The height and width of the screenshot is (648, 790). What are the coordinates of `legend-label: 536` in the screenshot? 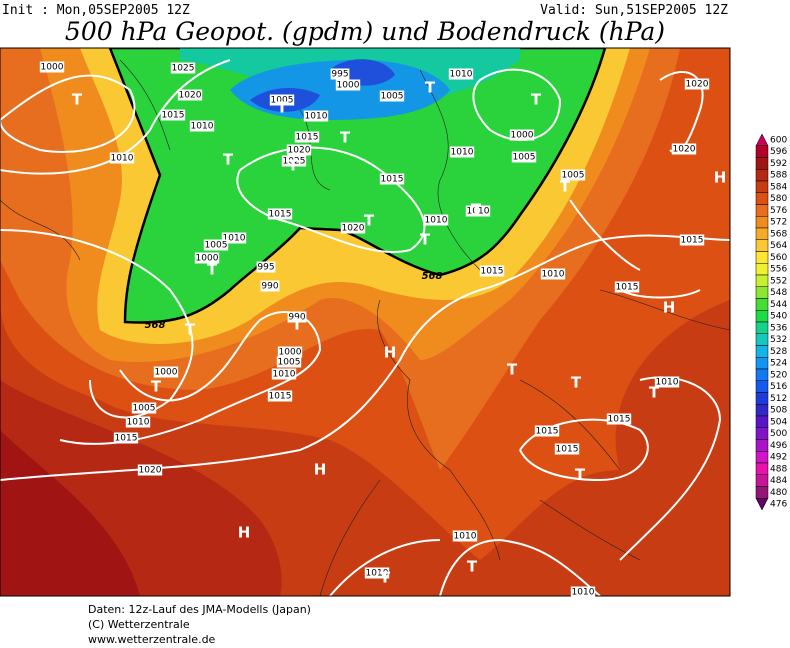 It's located at (778, 328).